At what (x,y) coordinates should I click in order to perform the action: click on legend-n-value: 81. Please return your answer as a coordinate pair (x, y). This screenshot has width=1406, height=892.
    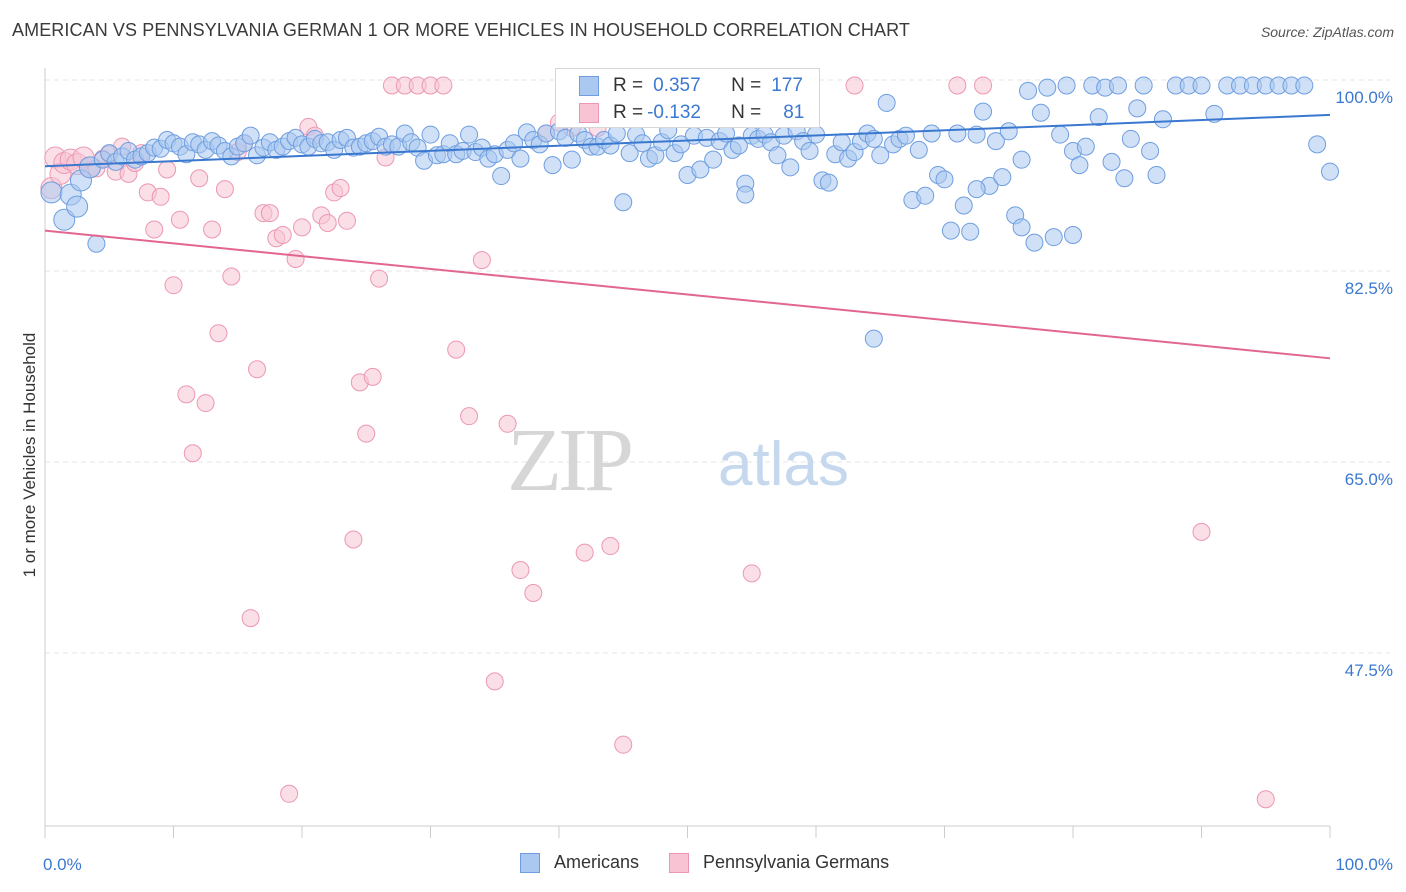
    Looking at the image, I should click on (794, 112).